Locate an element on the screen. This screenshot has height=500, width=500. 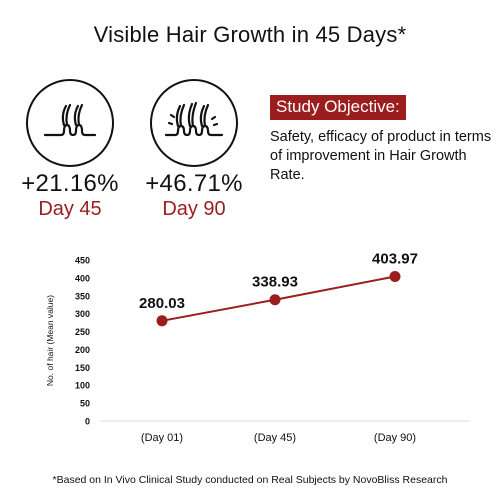
data-label: 280.03 is located at coordinates (162, 303).